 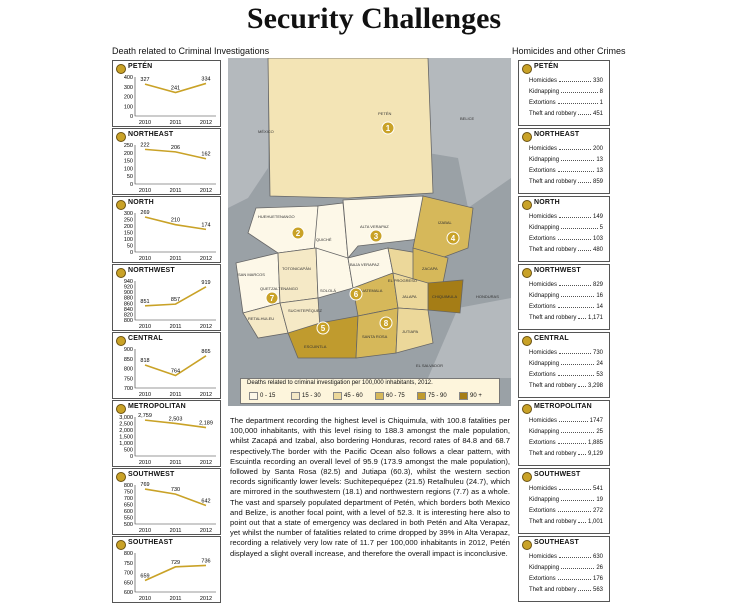 I want to click on crime-row: Extortions 103, so click(x=566, y=239).